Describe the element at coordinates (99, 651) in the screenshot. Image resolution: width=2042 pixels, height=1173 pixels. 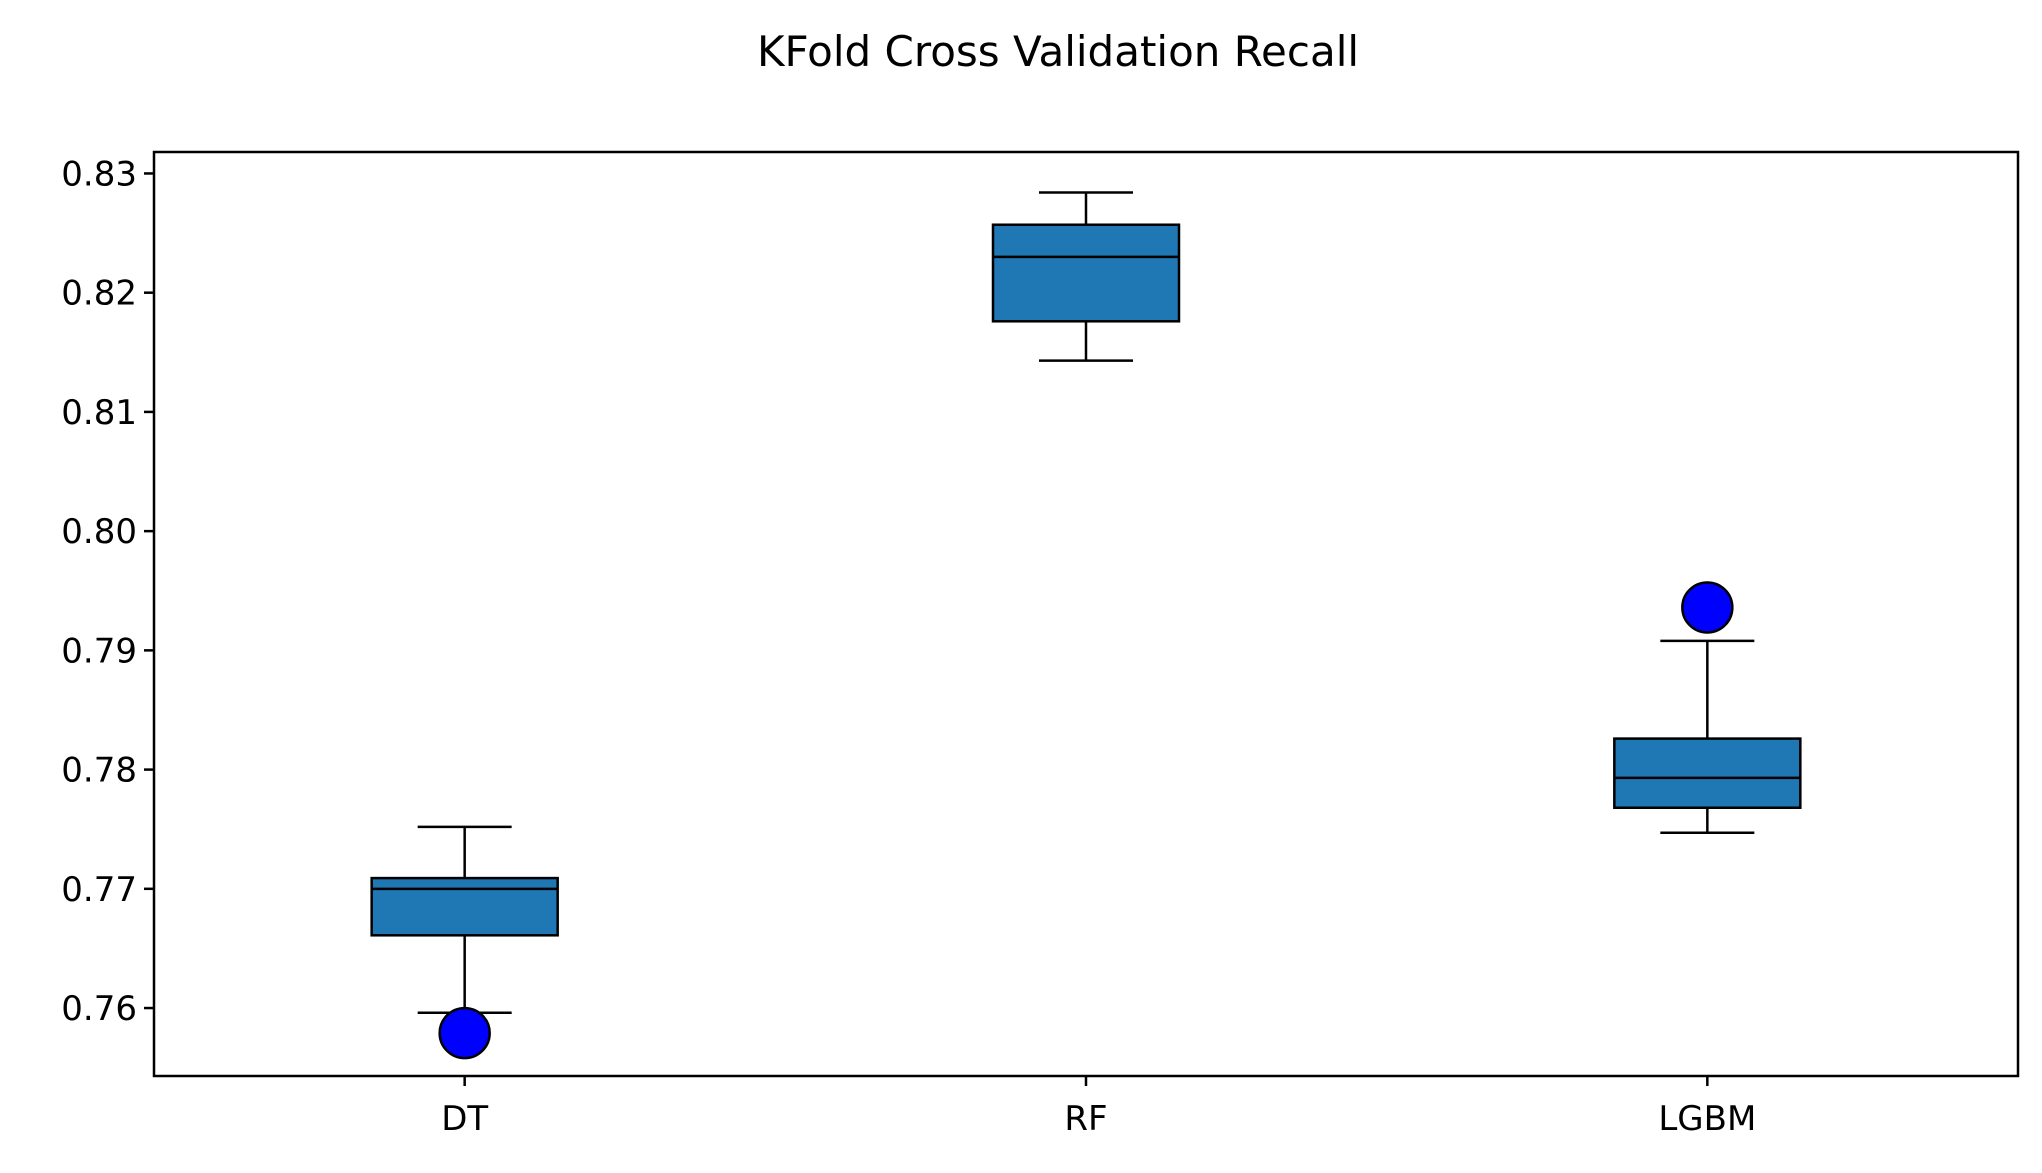
I see `y-tick-label: 0.79` at that location.